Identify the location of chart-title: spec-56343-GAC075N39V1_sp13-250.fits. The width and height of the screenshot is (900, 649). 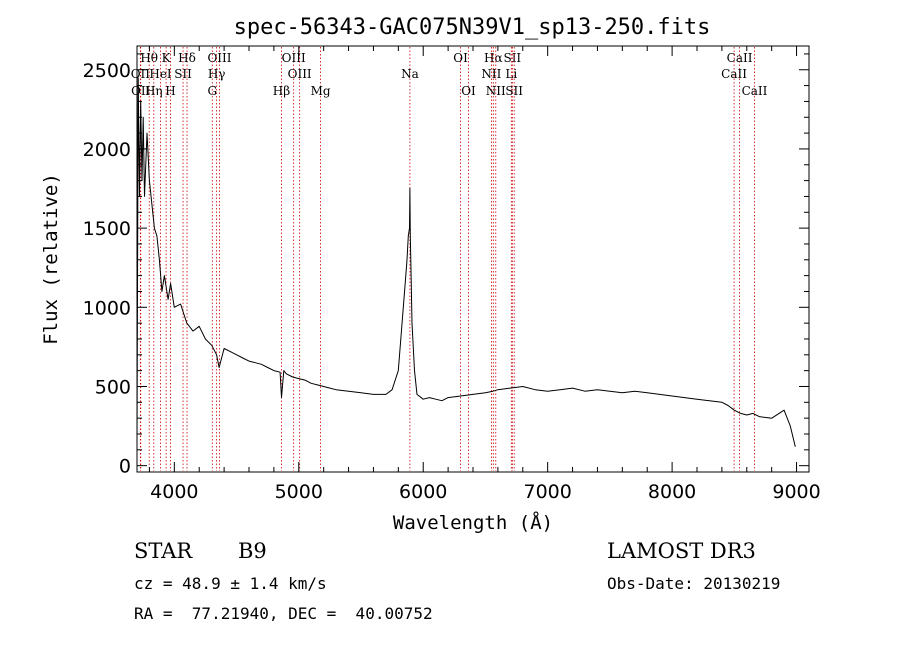
(472, 27).